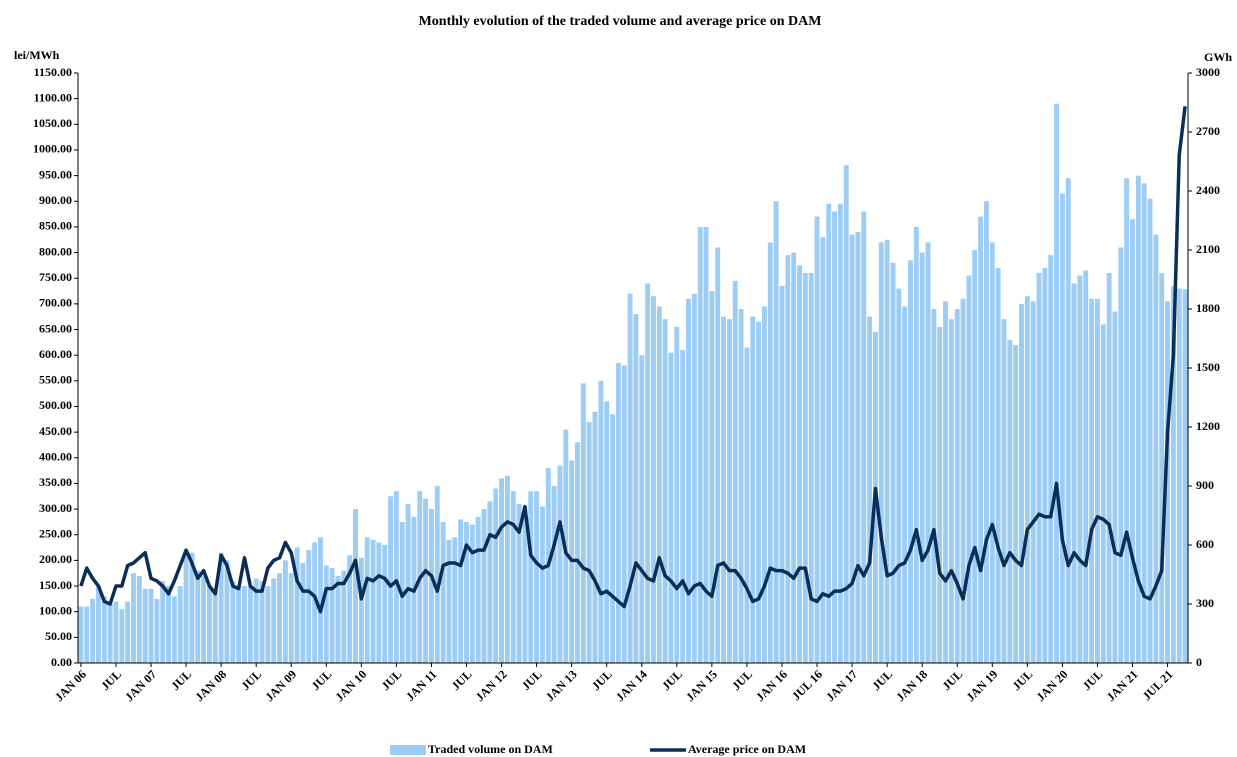 This screenshot has height=757, width=1237. What do you see at coordinates (55, 303) in the screenshot?
I see `y-tick-label: 700.00` at bounding box center [55, 303].